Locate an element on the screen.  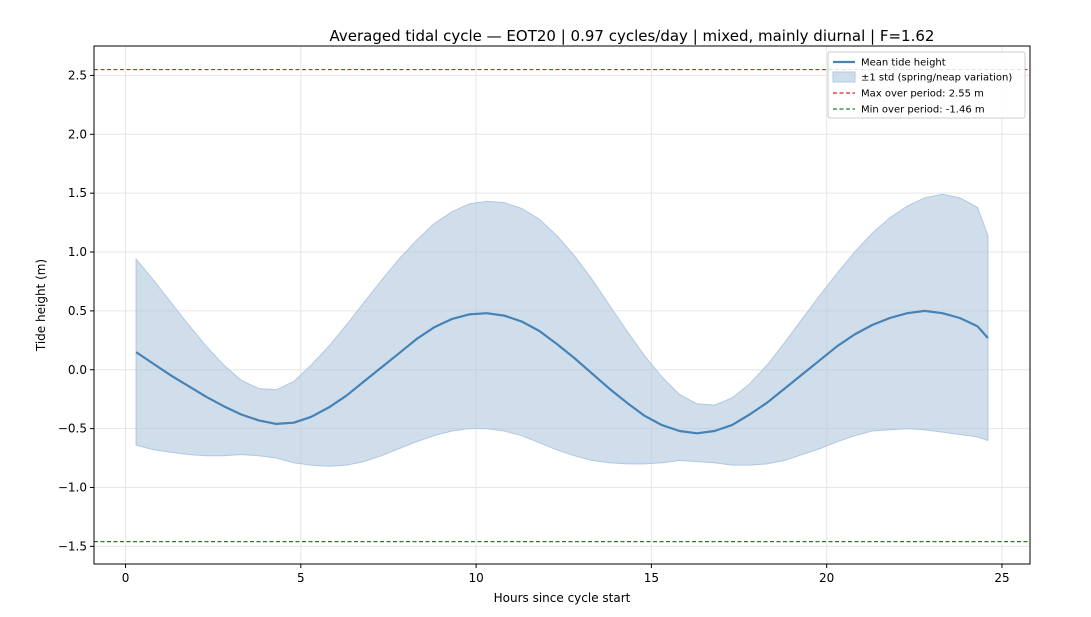
legend-box is located at coordinates (926, 85).